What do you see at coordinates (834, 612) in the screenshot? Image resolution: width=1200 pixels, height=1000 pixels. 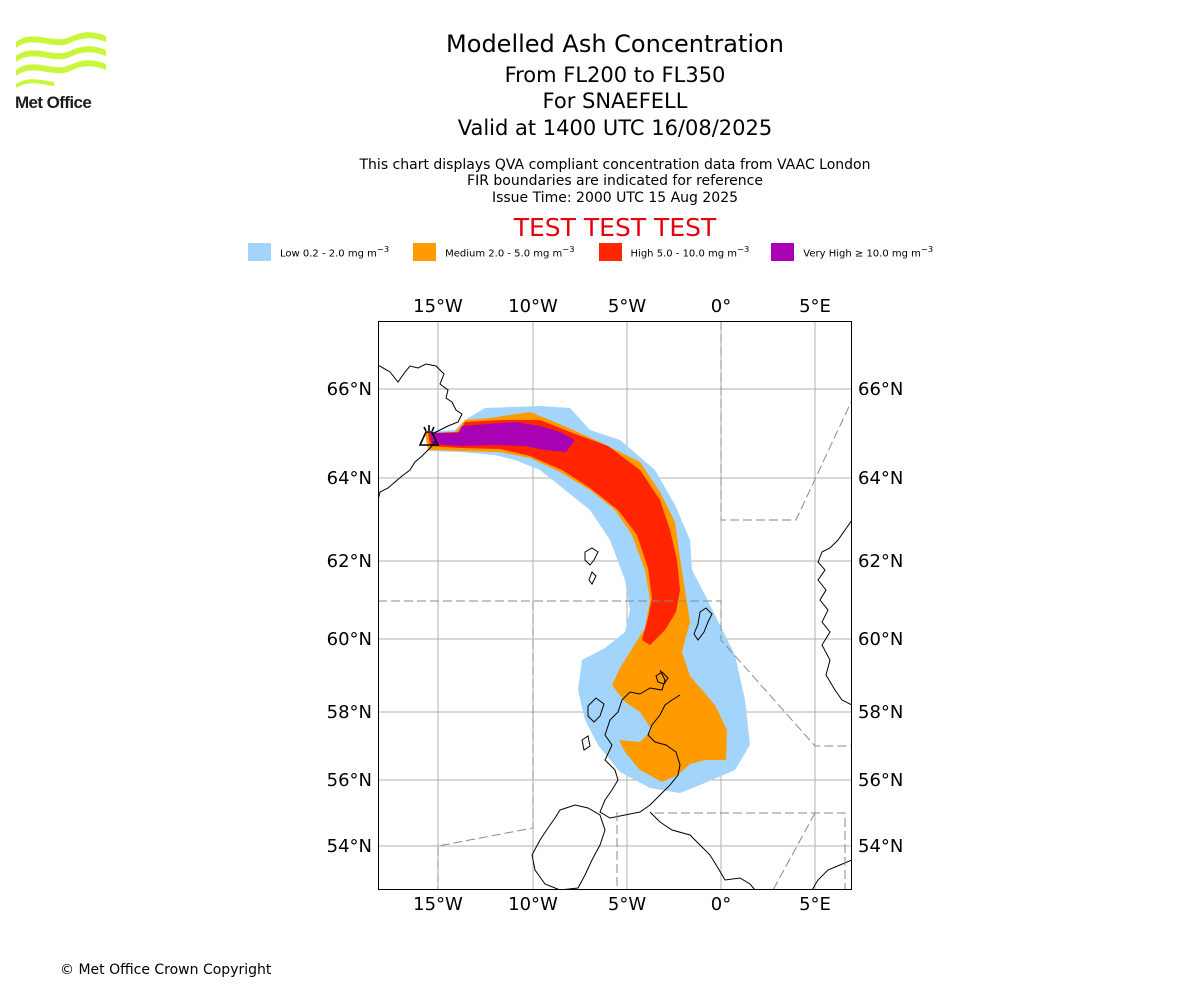 I see `coastline-norway` at bounding box center [834, 612].